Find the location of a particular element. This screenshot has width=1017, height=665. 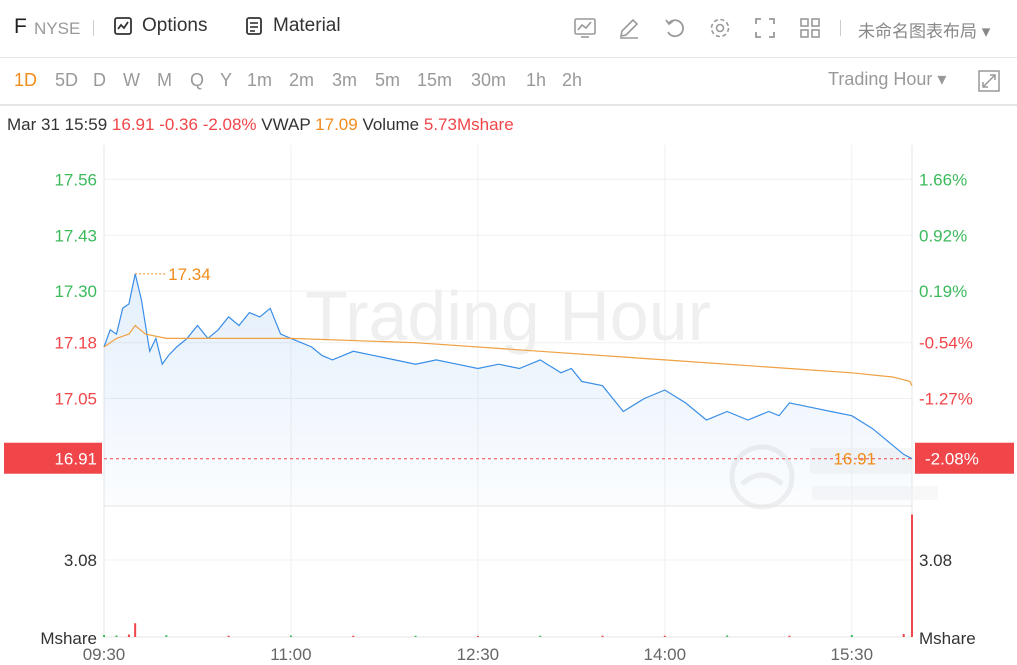

indicator-chart-icon is located at coordinates (585, 28).